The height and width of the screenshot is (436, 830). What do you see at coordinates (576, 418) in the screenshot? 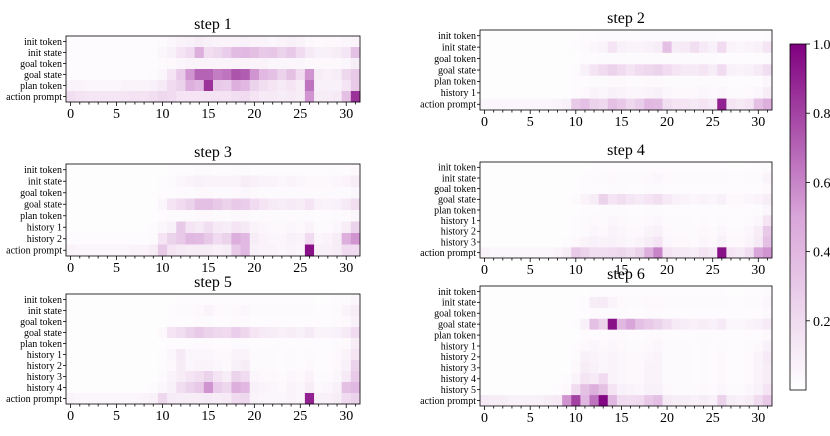
I see `x-tick-label: 10` at bounding box center [576, 418].